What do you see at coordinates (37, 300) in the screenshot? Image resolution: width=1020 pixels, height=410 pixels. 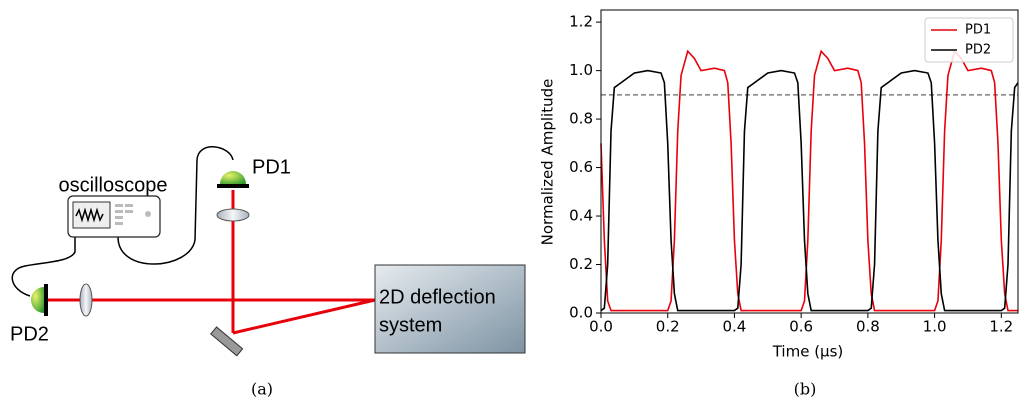 I see `pd2-dome` at bounding box center [37, 300].